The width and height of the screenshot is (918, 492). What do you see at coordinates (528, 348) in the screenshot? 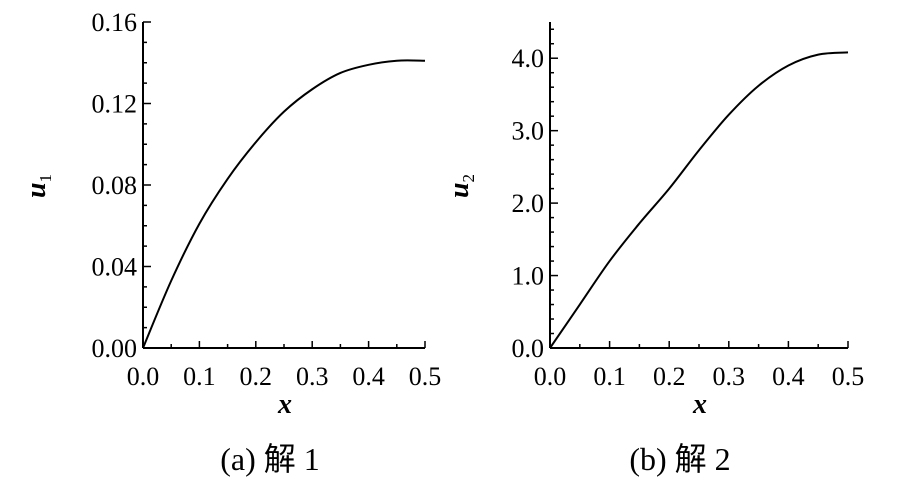
I see `y-tick-label-b: 0.0` at bounding box center [528, 348].